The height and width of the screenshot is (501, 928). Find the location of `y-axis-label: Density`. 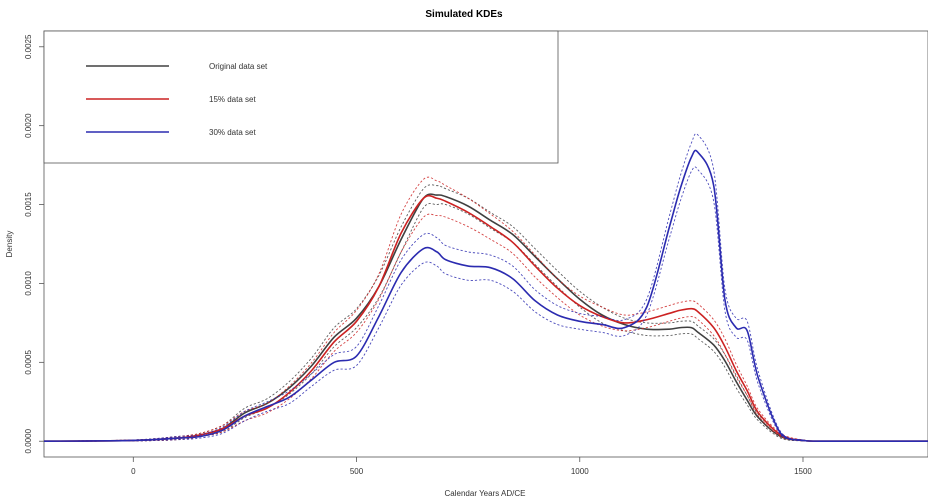

y-axis-label: Density is located at coordinates (9, 244).